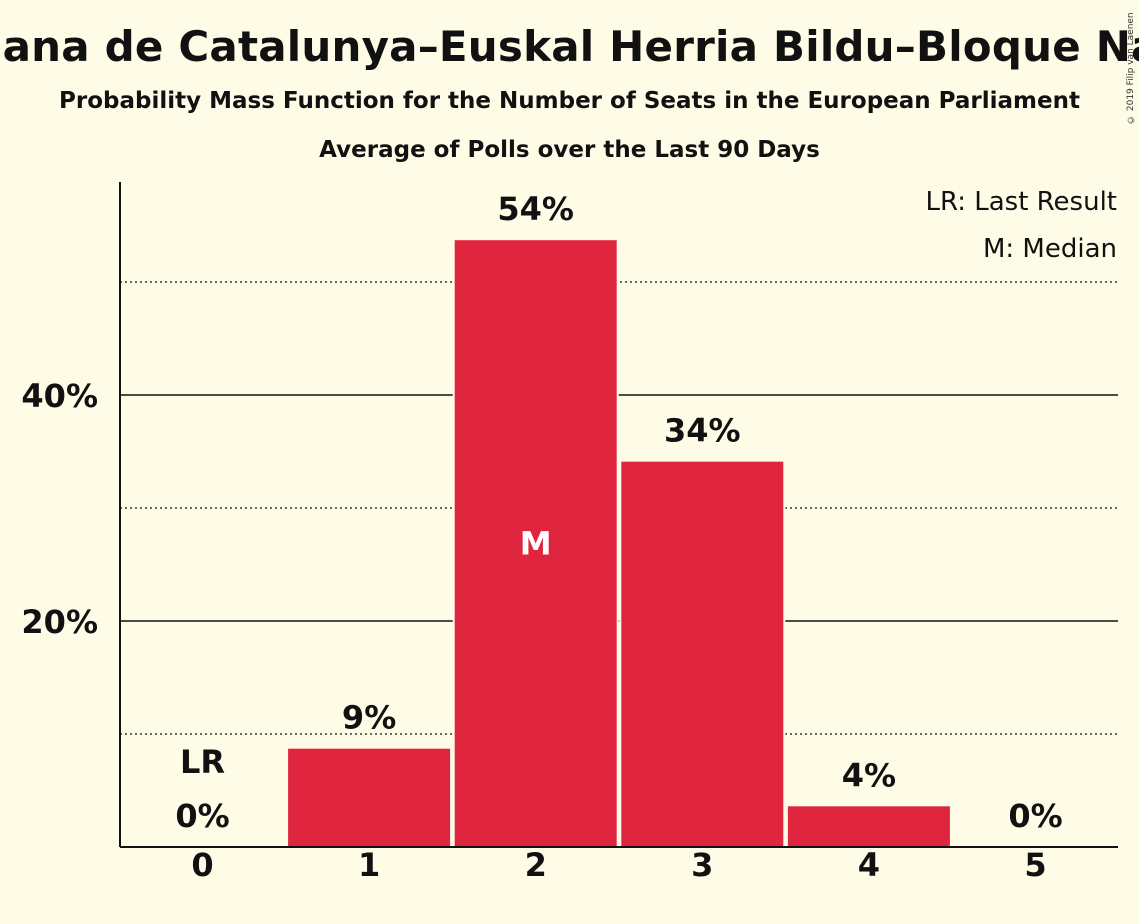  What do you see at coordinates (702, 865) in the screenshot?
I see `x-tick-label: 3` at bounding box center [702, 865].